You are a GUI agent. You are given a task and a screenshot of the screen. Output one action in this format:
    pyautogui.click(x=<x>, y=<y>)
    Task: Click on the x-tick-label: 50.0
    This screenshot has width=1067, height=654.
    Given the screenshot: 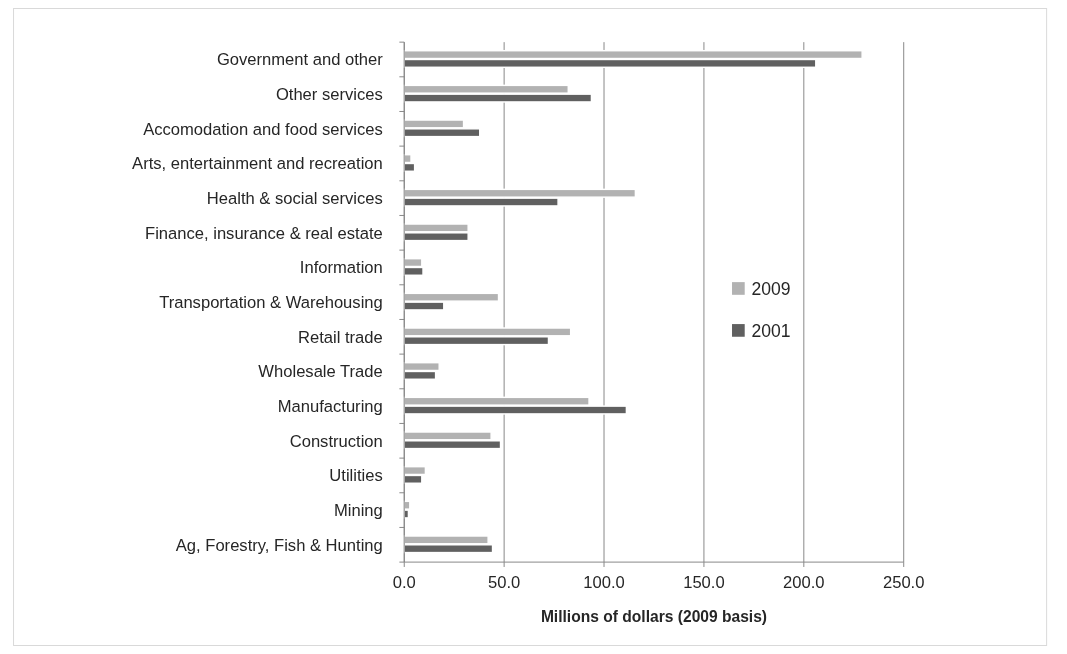 What is the action you would take?
    pyautogui.click(x=504, y=583)
    